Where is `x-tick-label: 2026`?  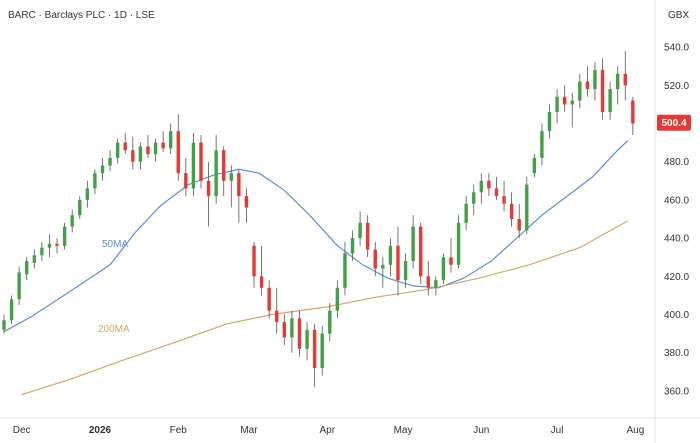
x-tick-label: 2026 is located at coordinates (100, 430).